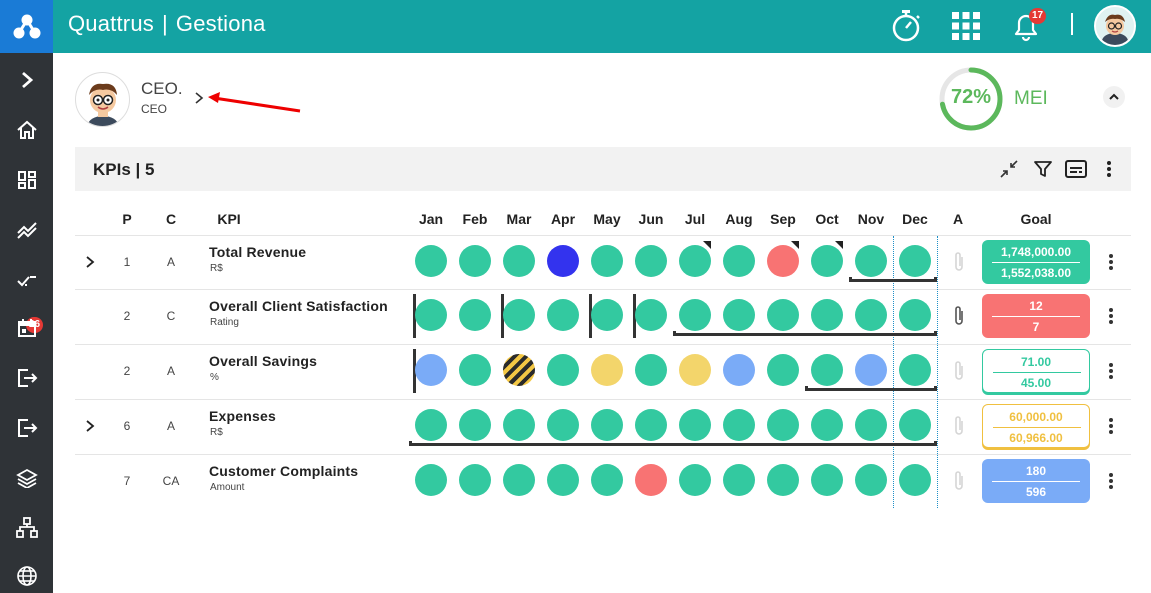 The height and width of the screenshot is (593, 1151). I want to click on chevron-right-icon, so click(26, 80).